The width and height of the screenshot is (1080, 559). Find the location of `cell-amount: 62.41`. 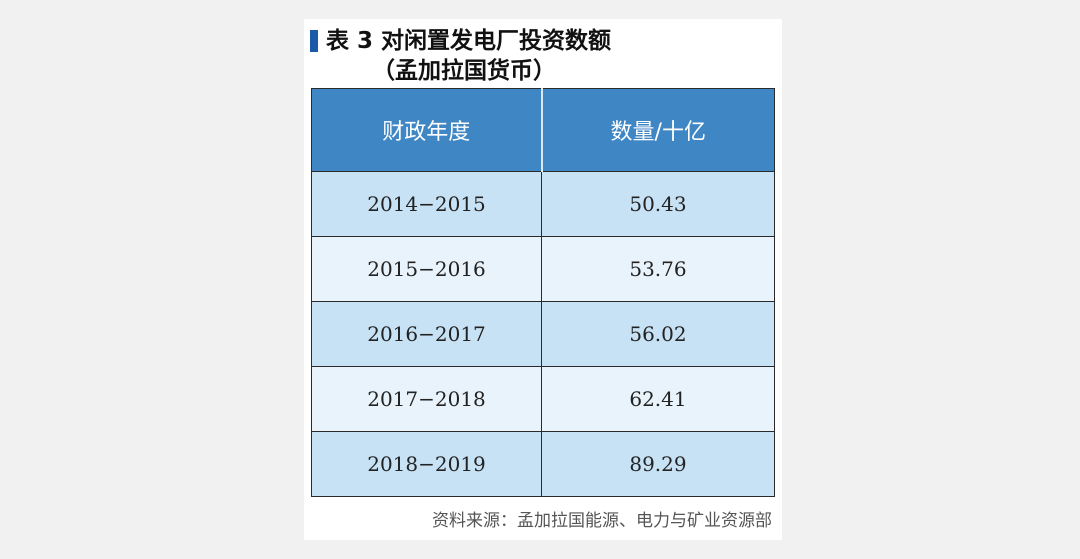

cell-amount: 62.41 is located at coordinates (658, 399).